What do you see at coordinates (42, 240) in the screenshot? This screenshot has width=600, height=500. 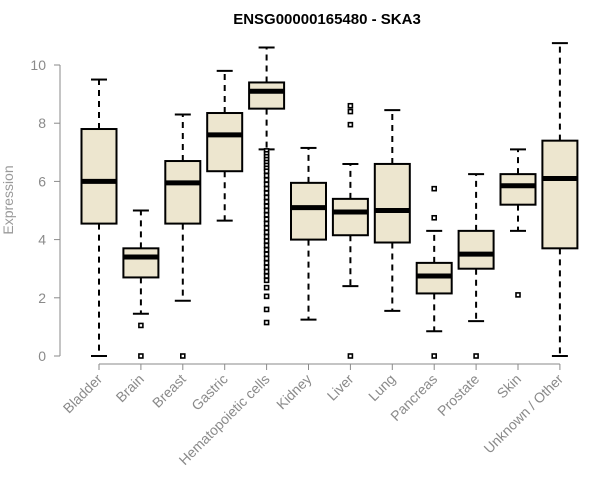 I see `y-tick-label: 4` at bounding box center [42, 240].